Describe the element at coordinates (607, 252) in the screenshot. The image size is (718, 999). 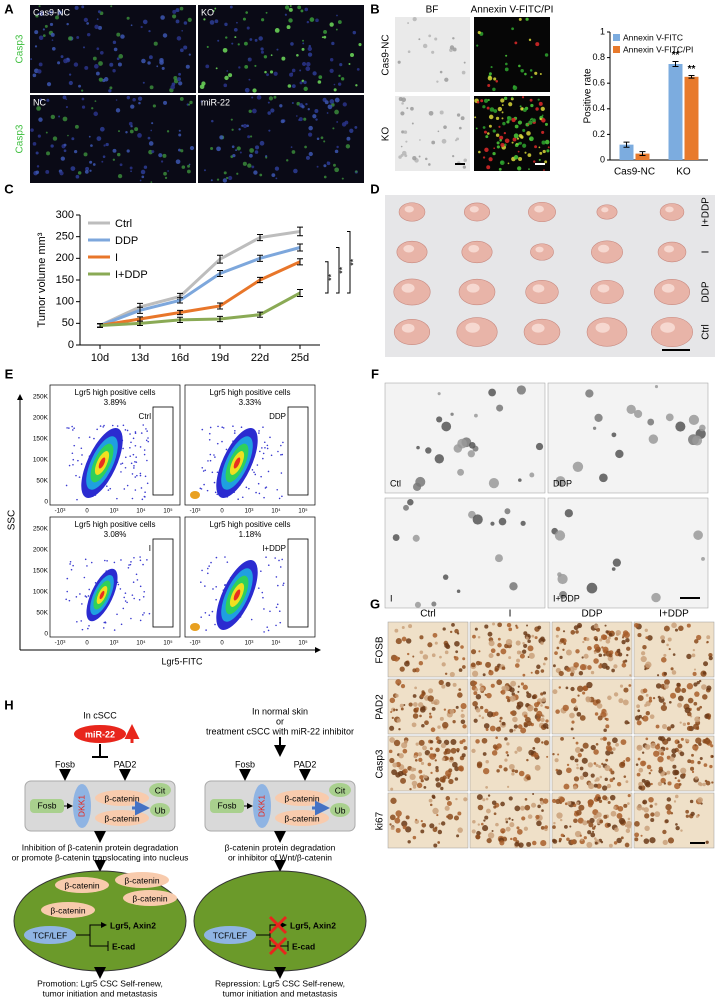
I see `tumor` at that location.